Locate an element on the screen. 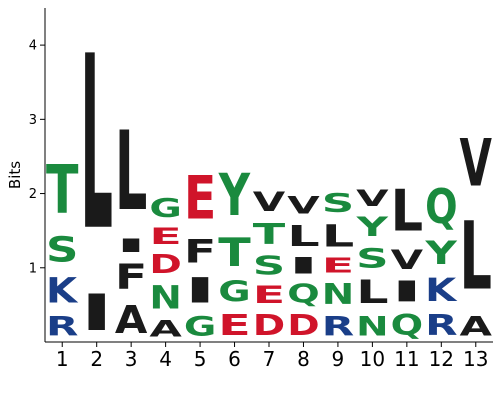 This screenshot has width=500, height=400. logo-letter-V-pos13: V is located at coordinates (476, 163).